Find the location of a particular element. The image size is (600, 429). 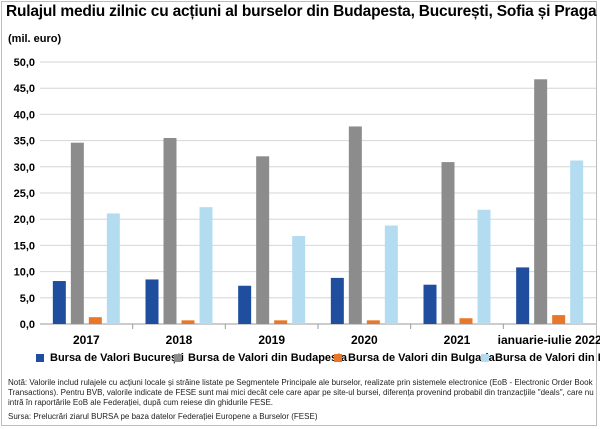

legend-item: Bursa de Valori din Budapesta is located at coordinates (260, 358).